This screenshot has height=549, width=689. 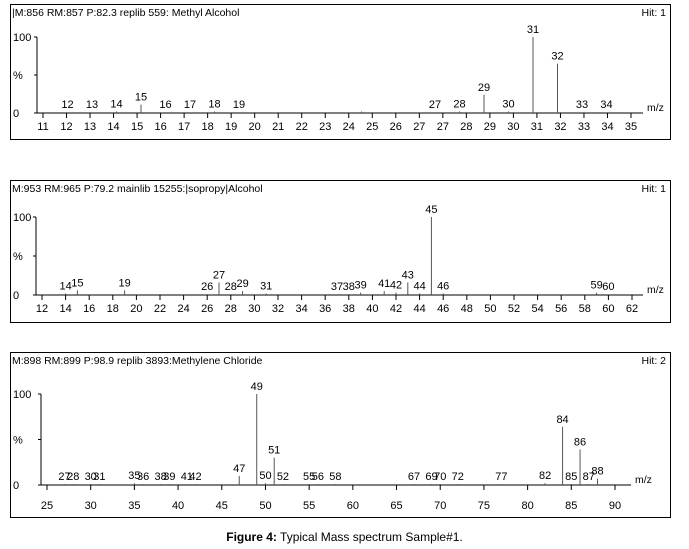 I want to click on peak-label: 13, so click(x=92, y=105).